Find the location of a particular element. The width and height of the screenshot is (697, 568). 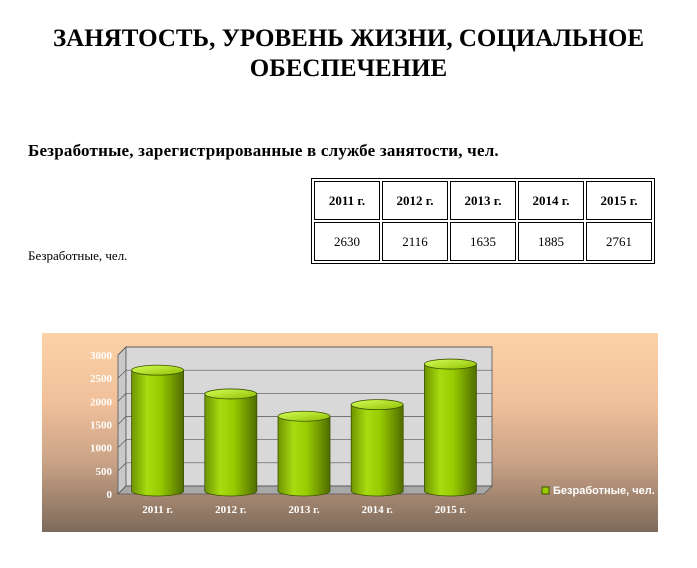

table-row: 2630 2116 1635 1885 2761 is located at coordinates (483, 241).